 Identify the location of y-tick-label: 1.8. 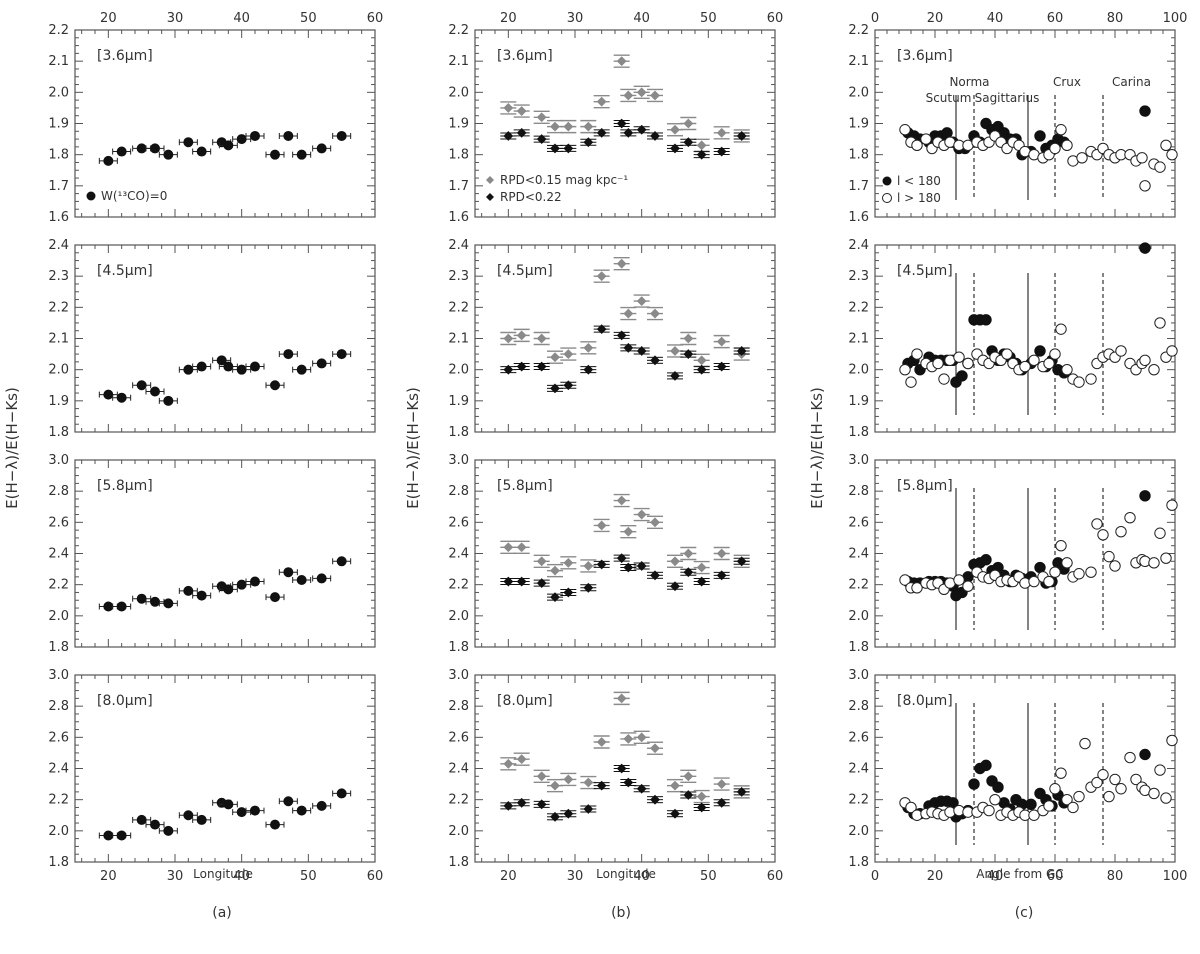
(58, 155).